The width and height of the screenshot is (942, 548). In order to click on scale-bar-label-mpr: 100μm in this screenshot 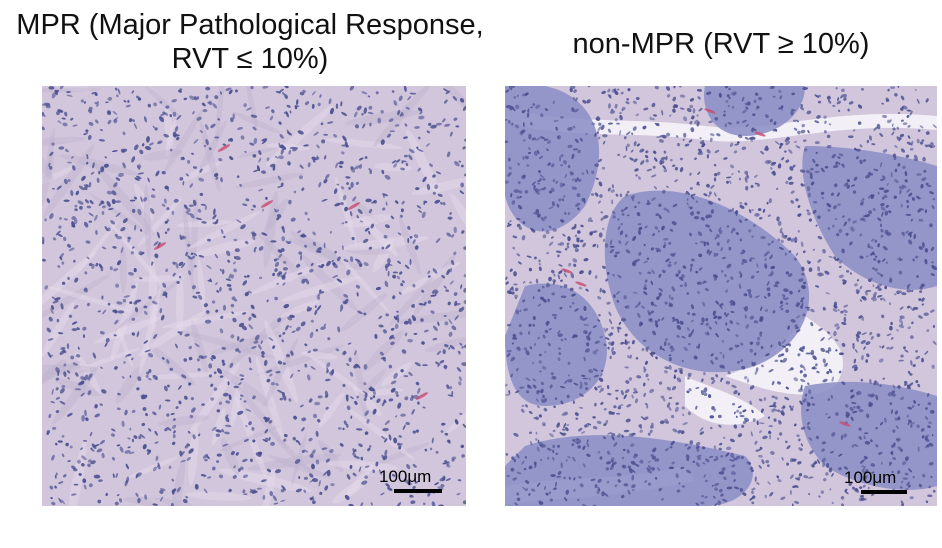, I will do `click(405, 476)`.